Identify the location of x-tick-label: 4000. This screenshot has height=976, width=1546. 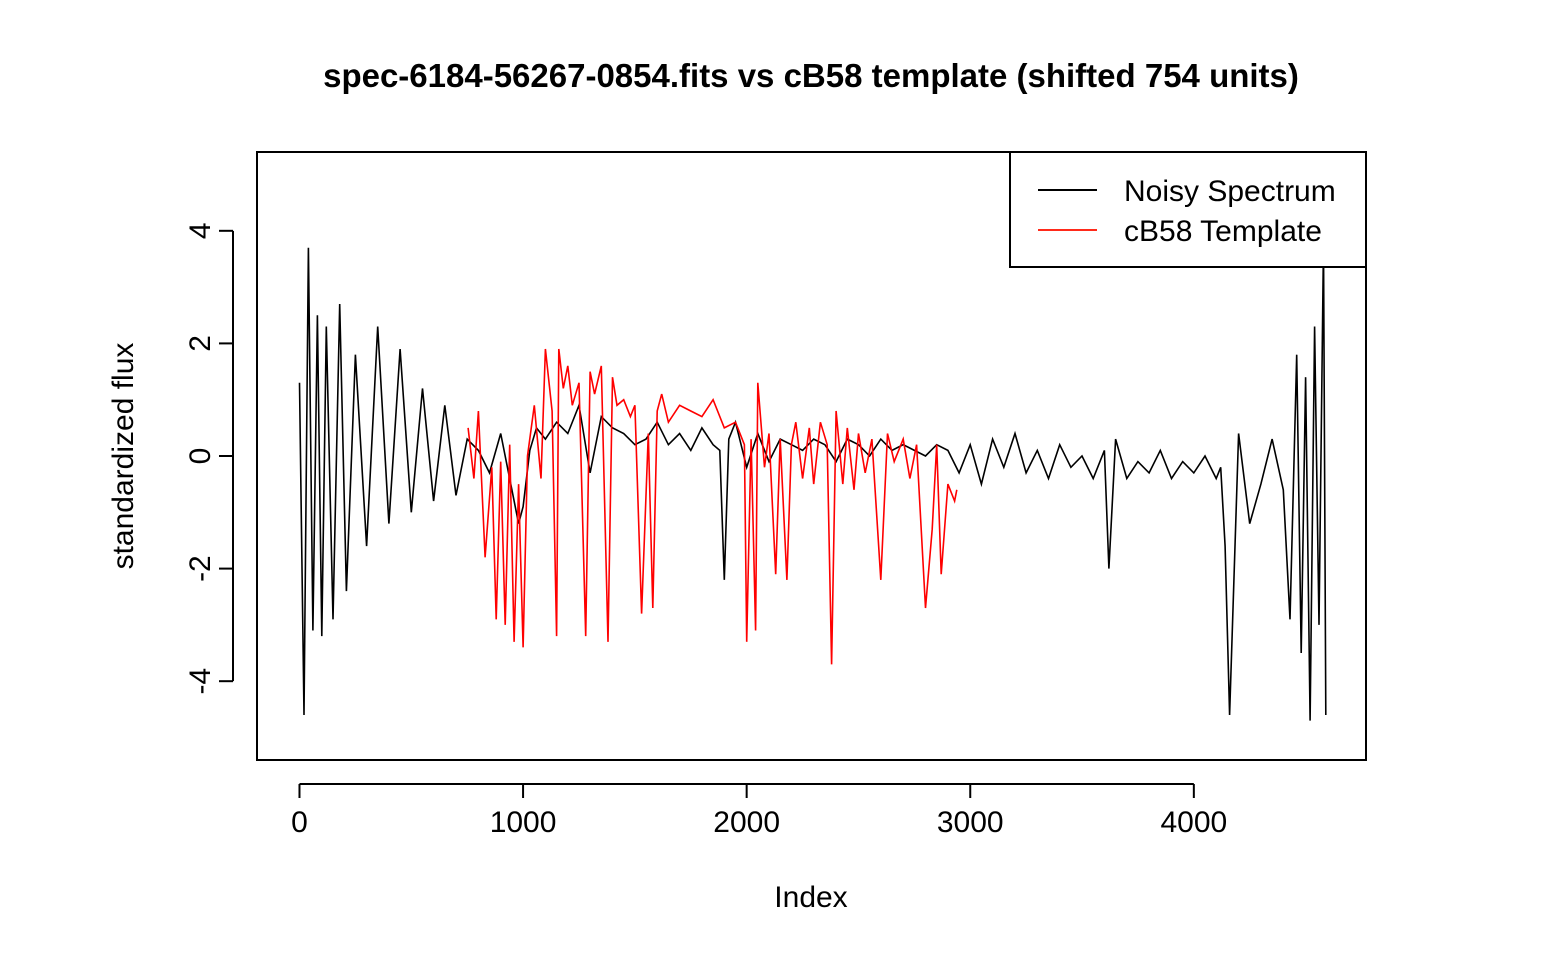
(1193, 822).